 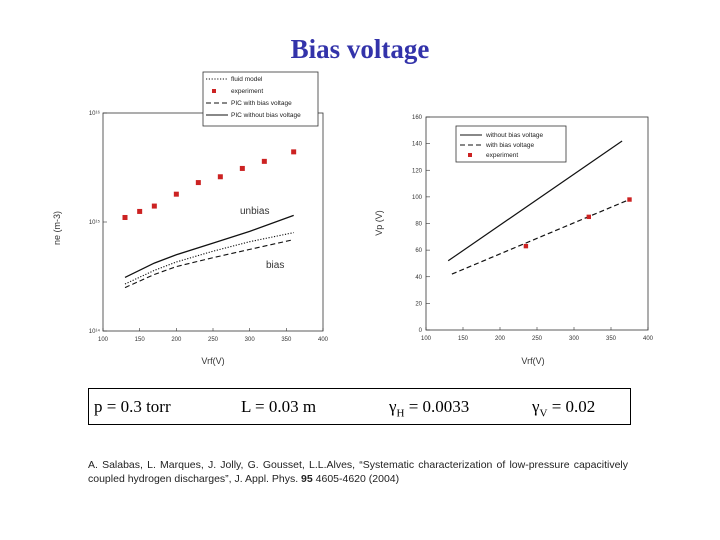 What do you see at coordinates (275, 265) in the screenshot?
I see `bias-annotation: bias` at bounding box center [275, 265].